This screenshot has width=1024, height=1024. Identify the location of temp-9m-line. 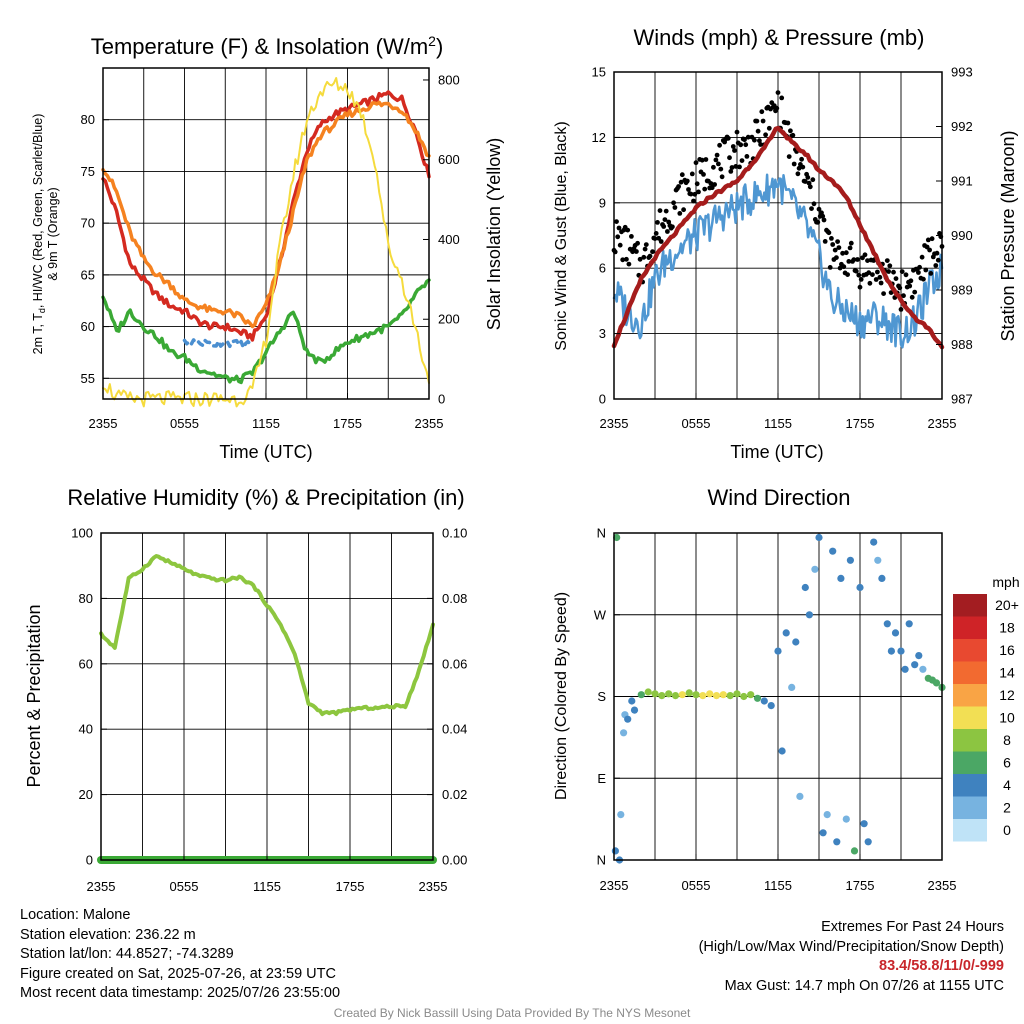
(266, 214).